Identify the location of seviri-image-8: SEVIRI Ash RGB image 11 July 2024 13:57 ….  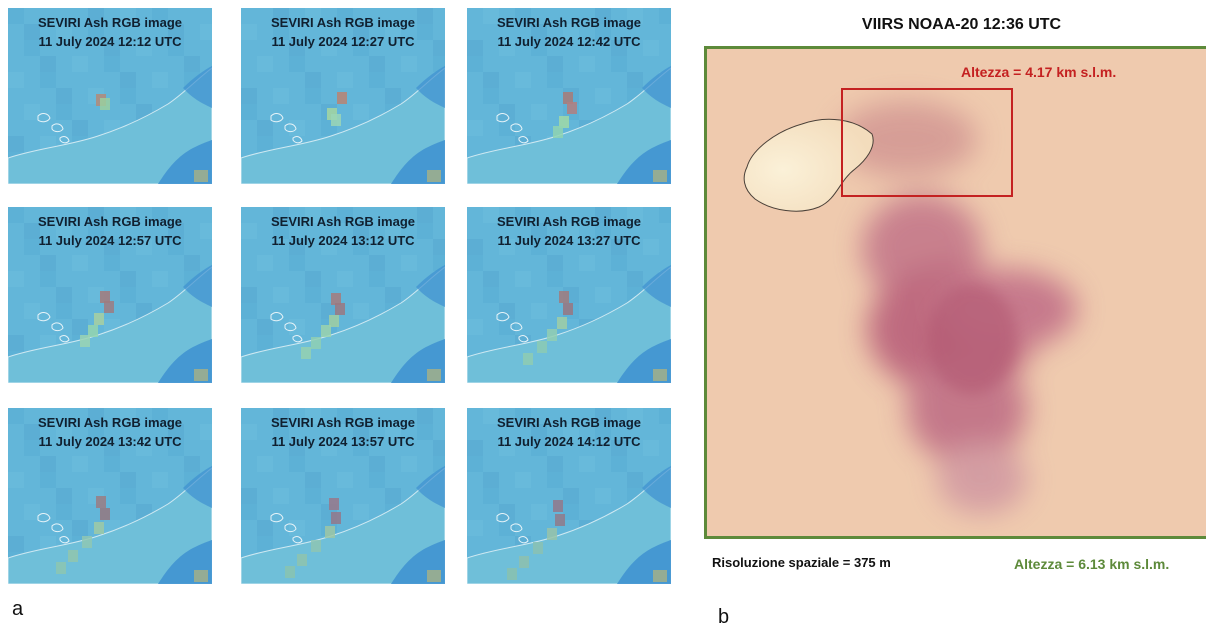
(343, 496).